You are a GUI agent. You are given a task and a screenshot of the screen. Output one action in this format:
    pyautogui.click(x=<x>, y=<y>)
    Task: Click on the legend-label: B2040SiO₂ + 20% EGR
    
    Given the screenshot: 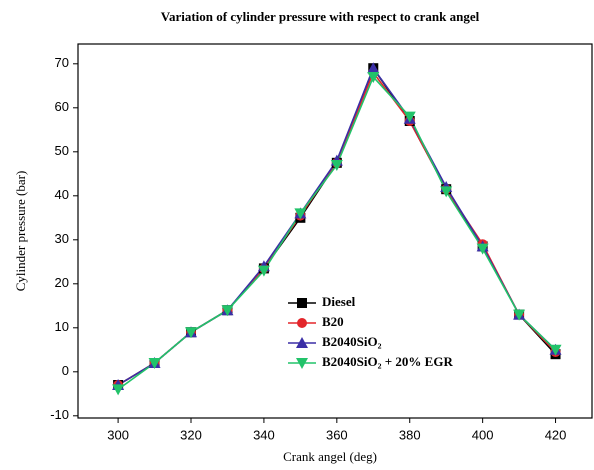 What is the action you would take?
    pyautogui.click(x=387, y=361)
    